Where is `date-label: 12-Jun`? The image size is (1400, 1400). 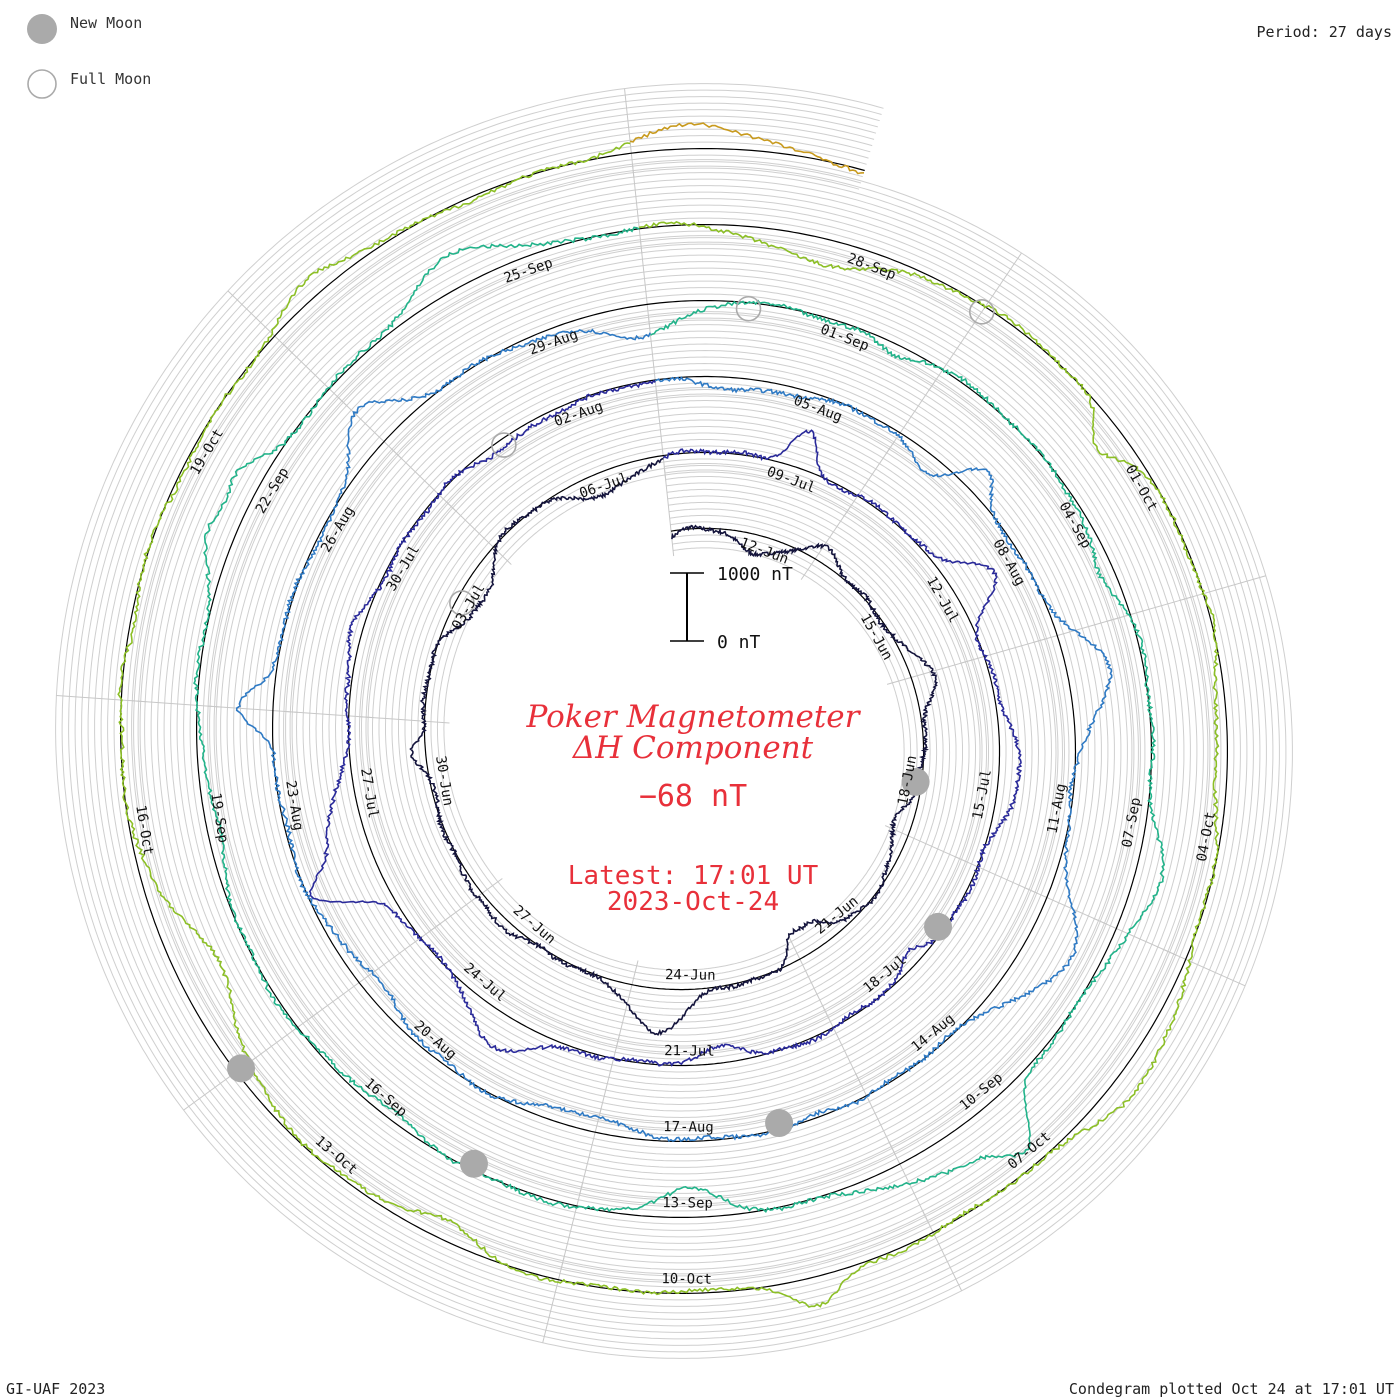 date-label: 12-Jun is located at coordinates (764, 551).